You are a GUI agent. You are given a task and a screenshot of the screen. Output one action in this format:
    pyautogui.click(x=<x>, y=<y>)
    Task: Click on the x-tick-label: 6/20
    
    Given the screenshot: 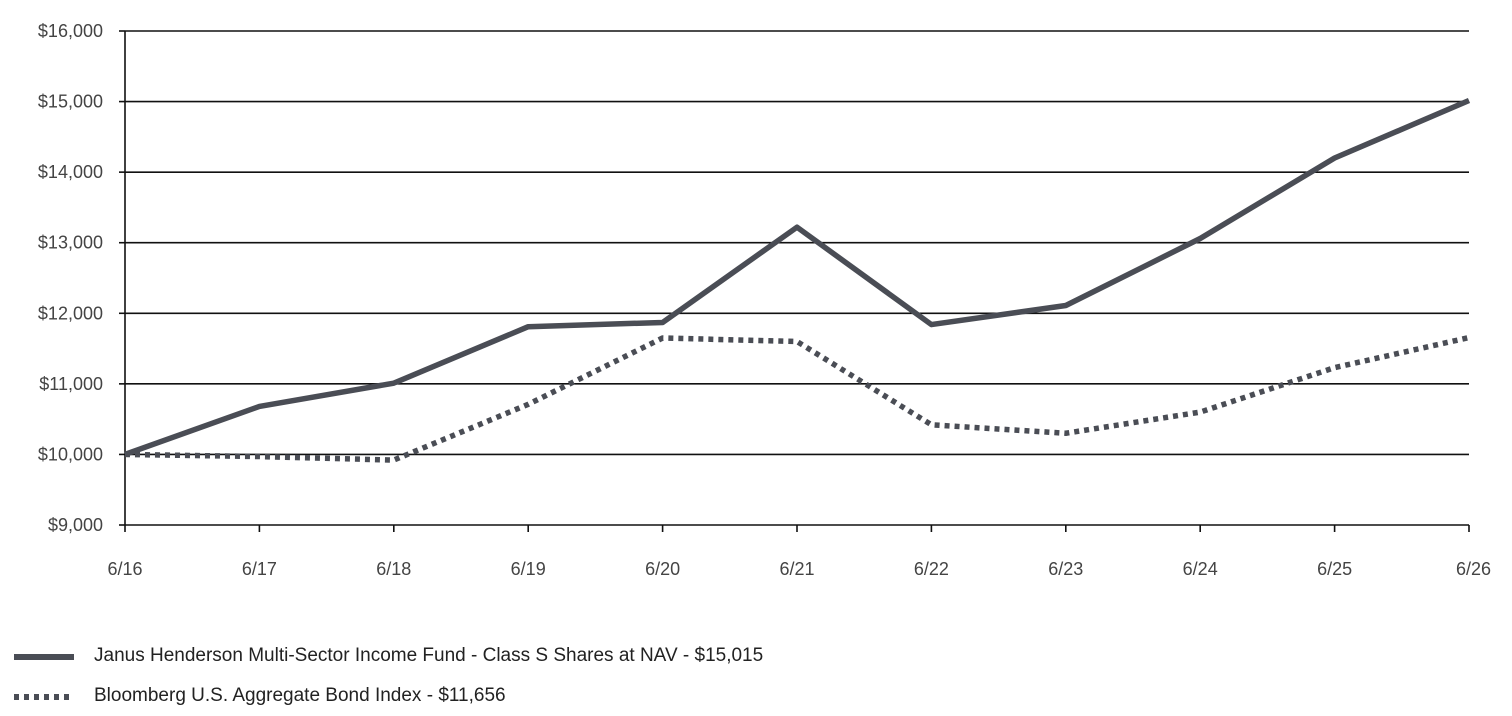 What is the action you would take?
    pyautogui.click(x=662, y=569)
    